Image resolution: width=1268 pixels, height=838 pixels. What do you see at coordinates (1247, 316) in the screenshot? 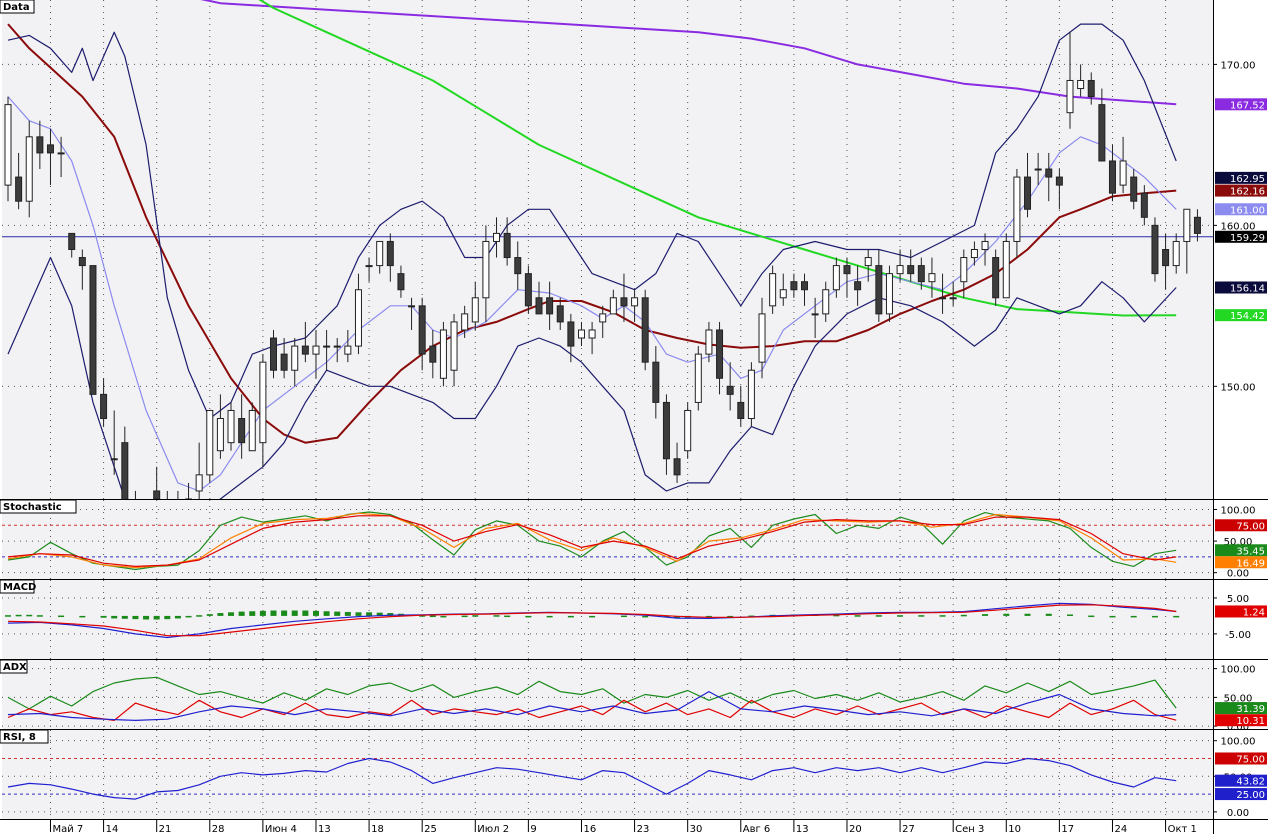
I see `value-badge-label: 154.42` at bounding box center [1247, 316].